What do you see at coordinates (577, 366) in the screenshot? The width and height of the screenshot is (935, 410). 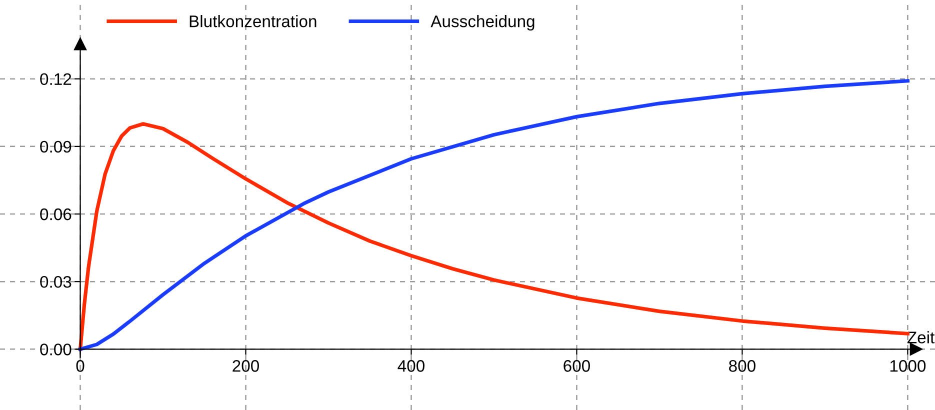 I see `x-tick-label: 600` at bounding box center [577, 366].